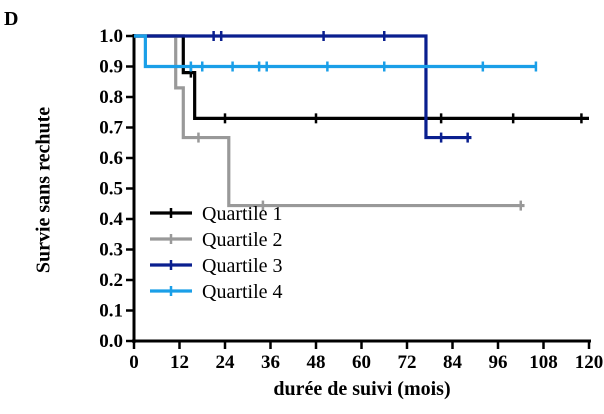  I want to click on y-tick-label: 0.4, so click(111, 219).